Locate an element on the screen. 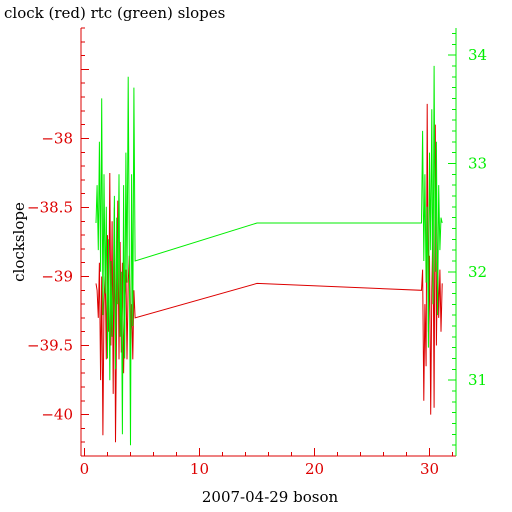 The width and height of the screenshot is (512, 512). y-left-tick-label: −38.5 is located at coordinates (50, 207).